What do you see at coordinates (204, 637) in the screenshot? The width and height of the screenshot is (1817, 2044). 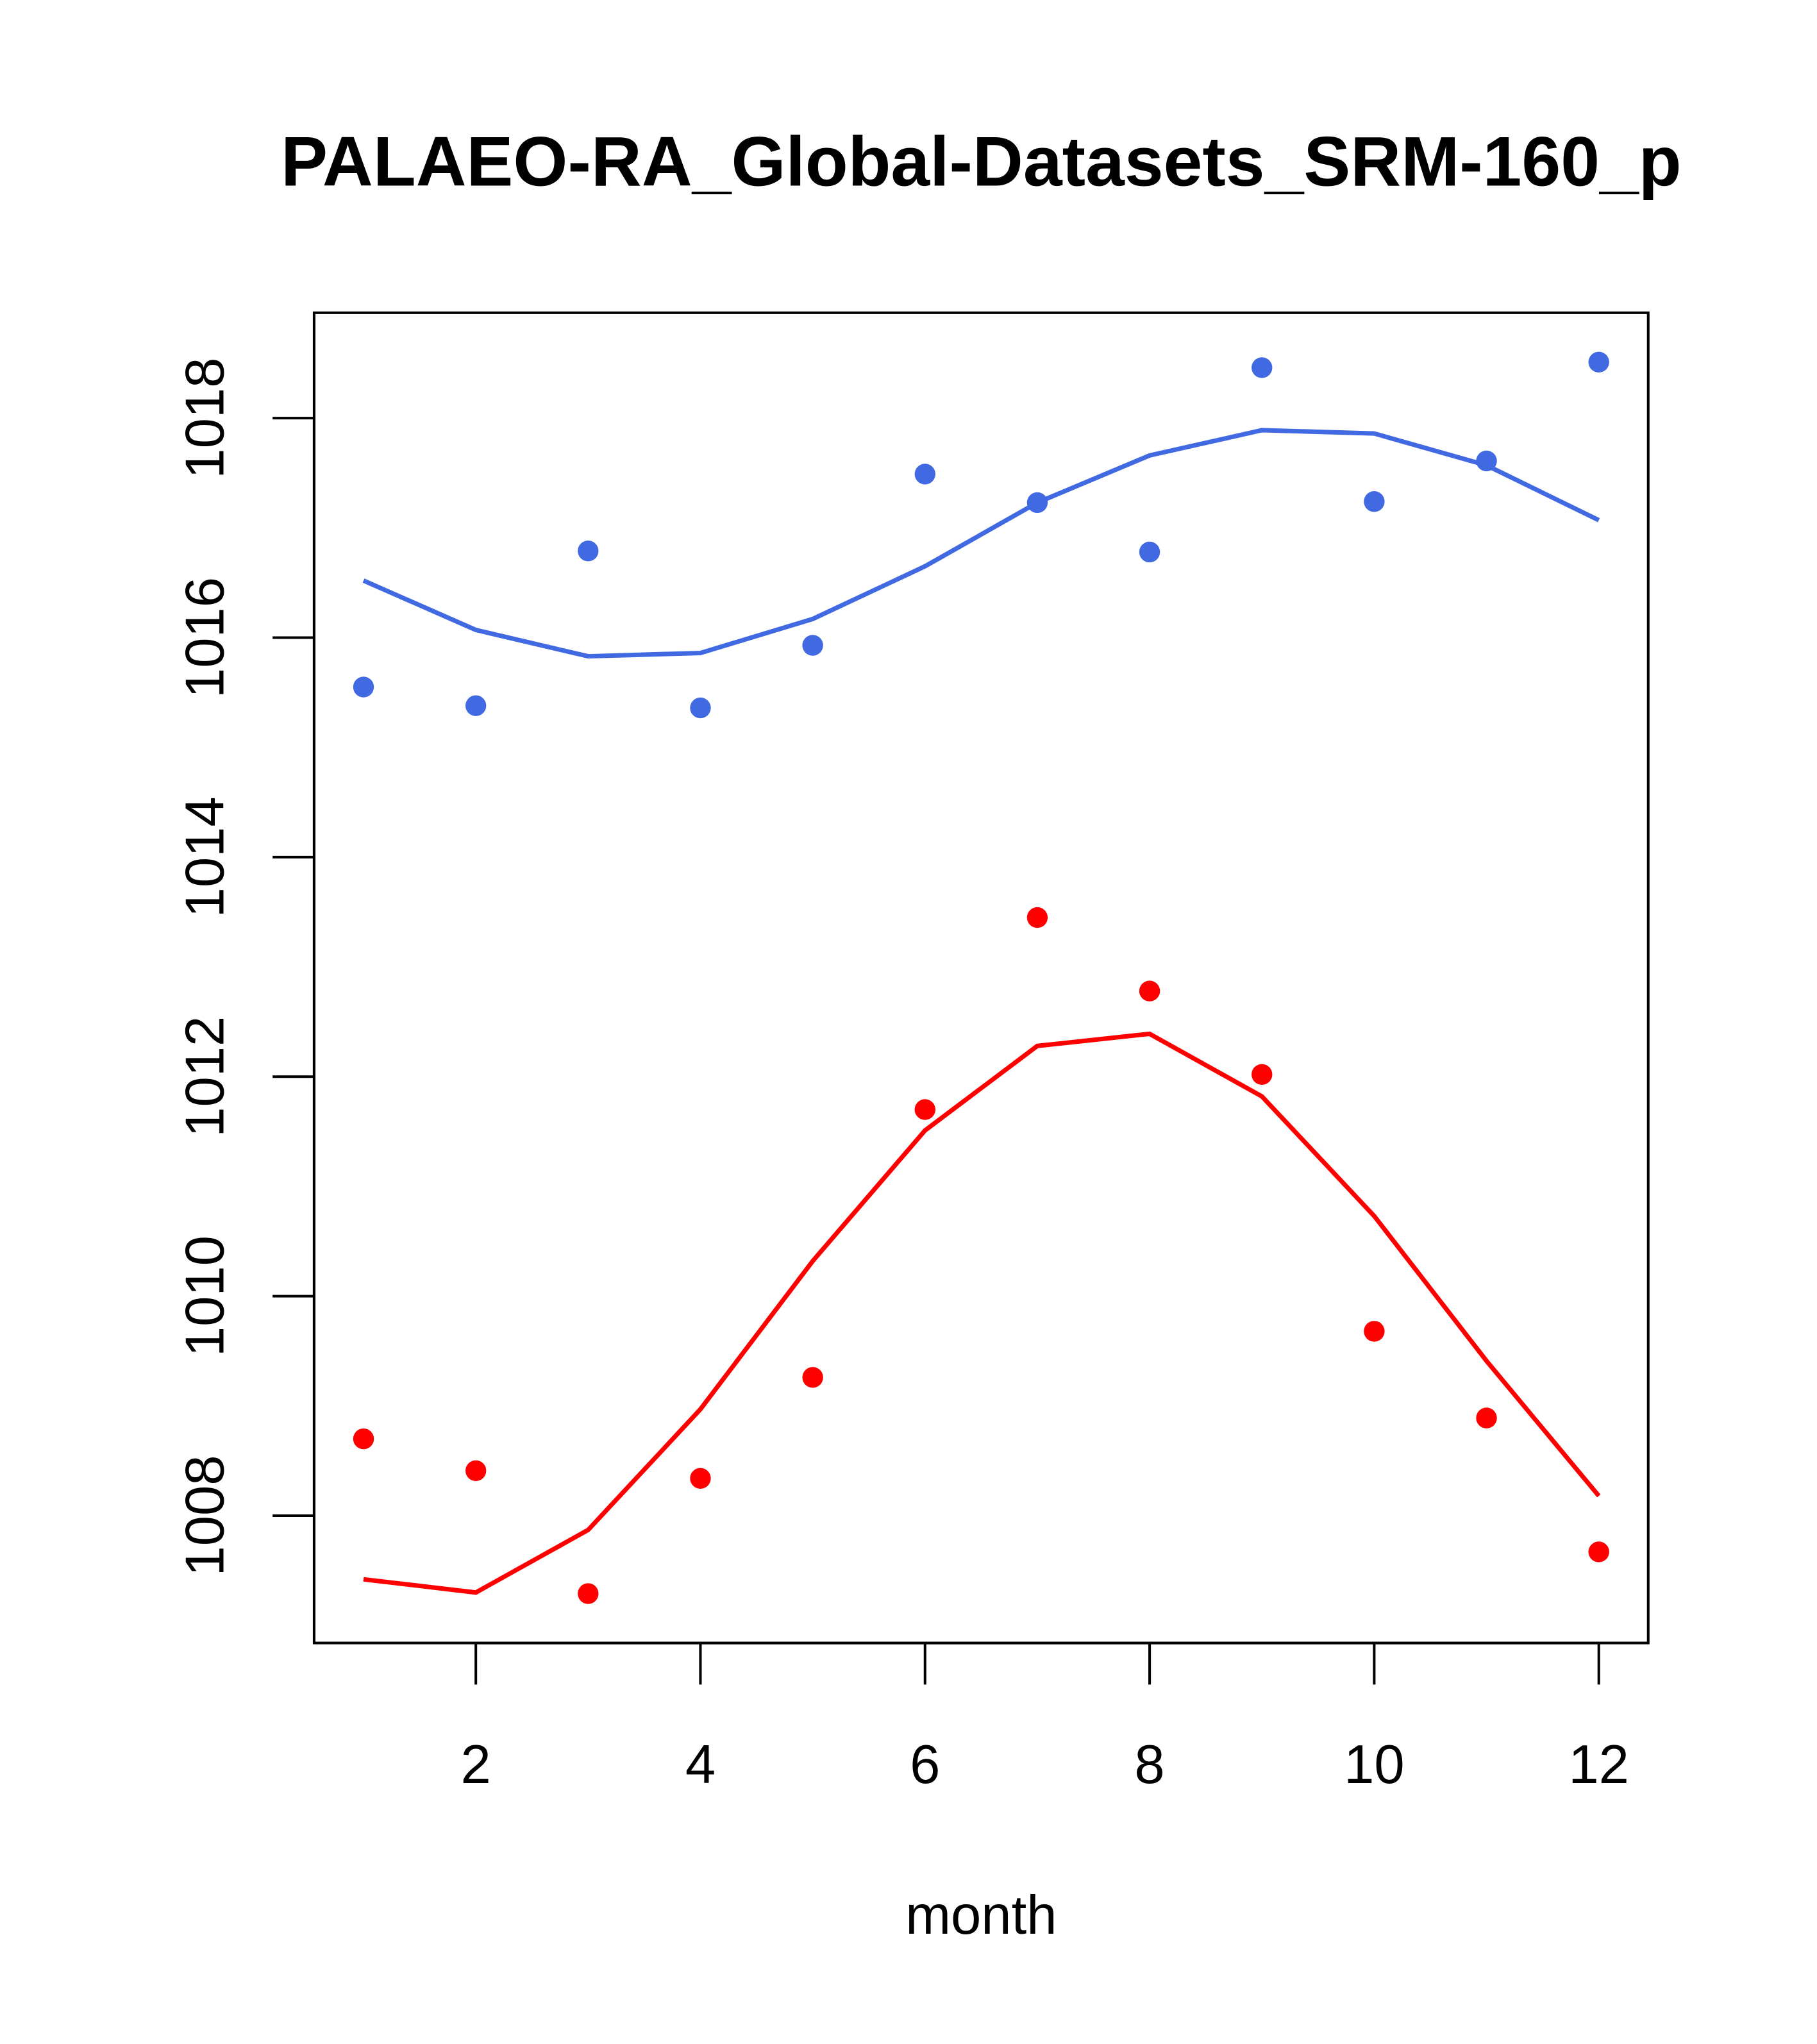 I see `y-tick-label: 1016` at bounding box center [204, 637].